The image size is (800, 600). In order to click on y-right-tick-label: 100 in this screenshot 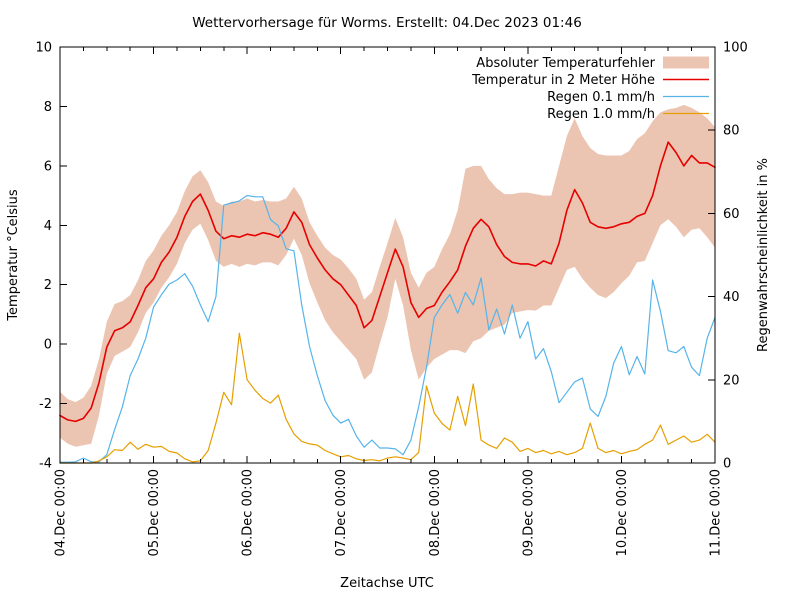, I will do `click(735, 48)`.